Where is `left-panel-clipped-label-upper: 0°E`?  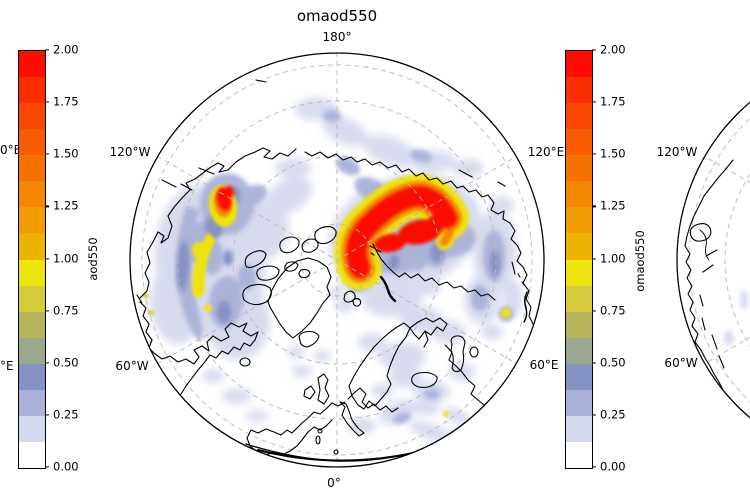
left-panel-clipped-label-upper: 0°E is located at coordinates (11, 150).